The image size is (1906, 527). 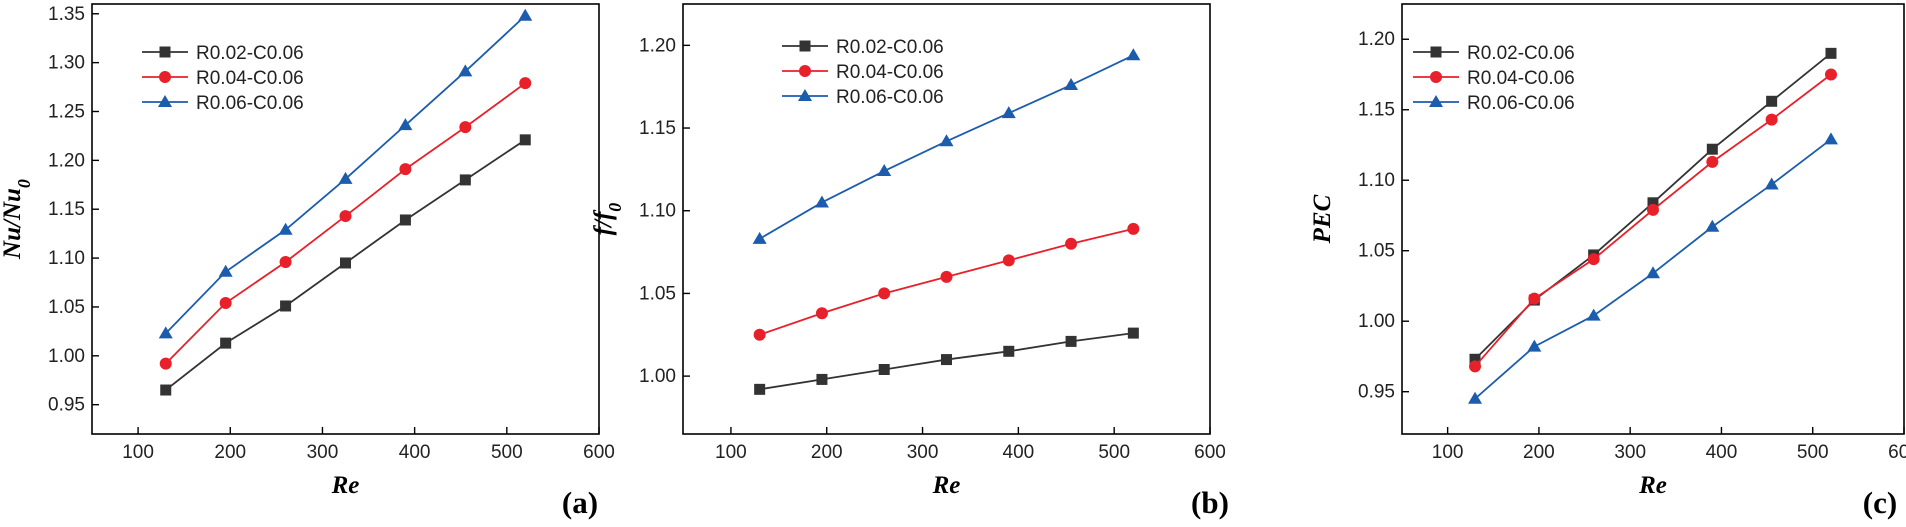 I want to click on y-axis-title: f/f0, so click(x=607, y=219).